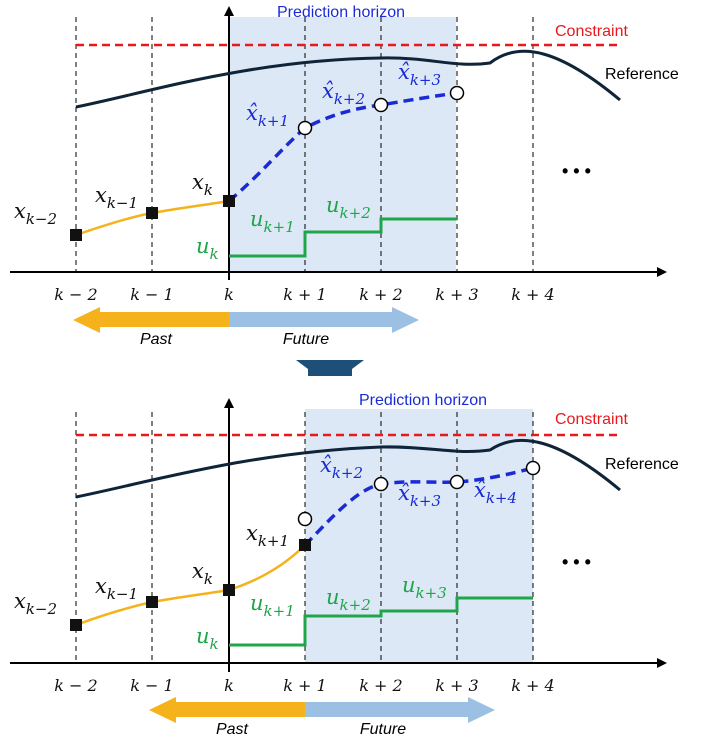  I want to click on prediction-horizon-region, so click(419, 536).